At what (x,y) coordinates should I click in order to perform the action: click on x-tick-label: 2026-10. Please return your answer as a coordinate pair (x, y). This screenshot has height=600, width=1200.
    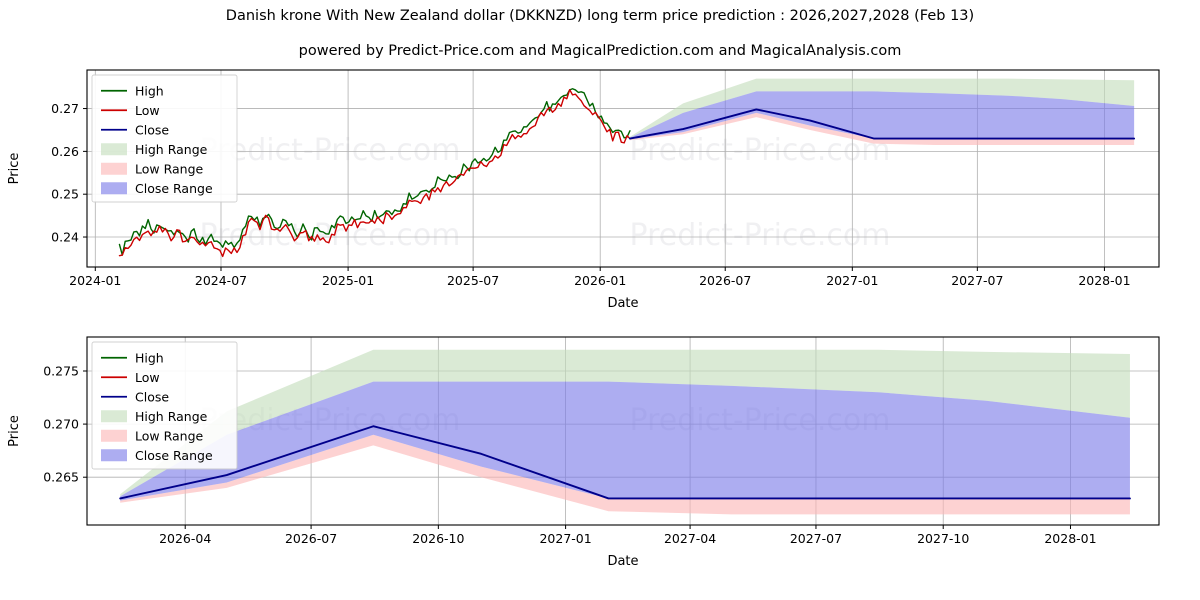
    Looking at the image, I should click on (438, 538).